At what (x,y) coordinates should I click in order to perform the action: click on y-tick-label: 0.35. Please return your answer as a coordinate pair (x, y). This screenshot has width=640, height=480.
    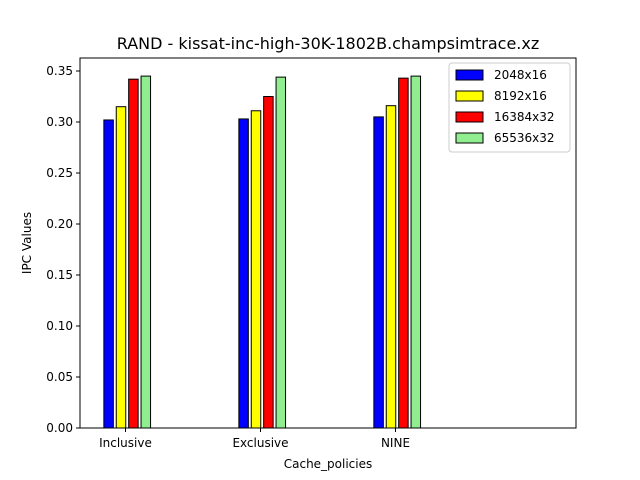
    Looking at the image, I should click on (59, 71).